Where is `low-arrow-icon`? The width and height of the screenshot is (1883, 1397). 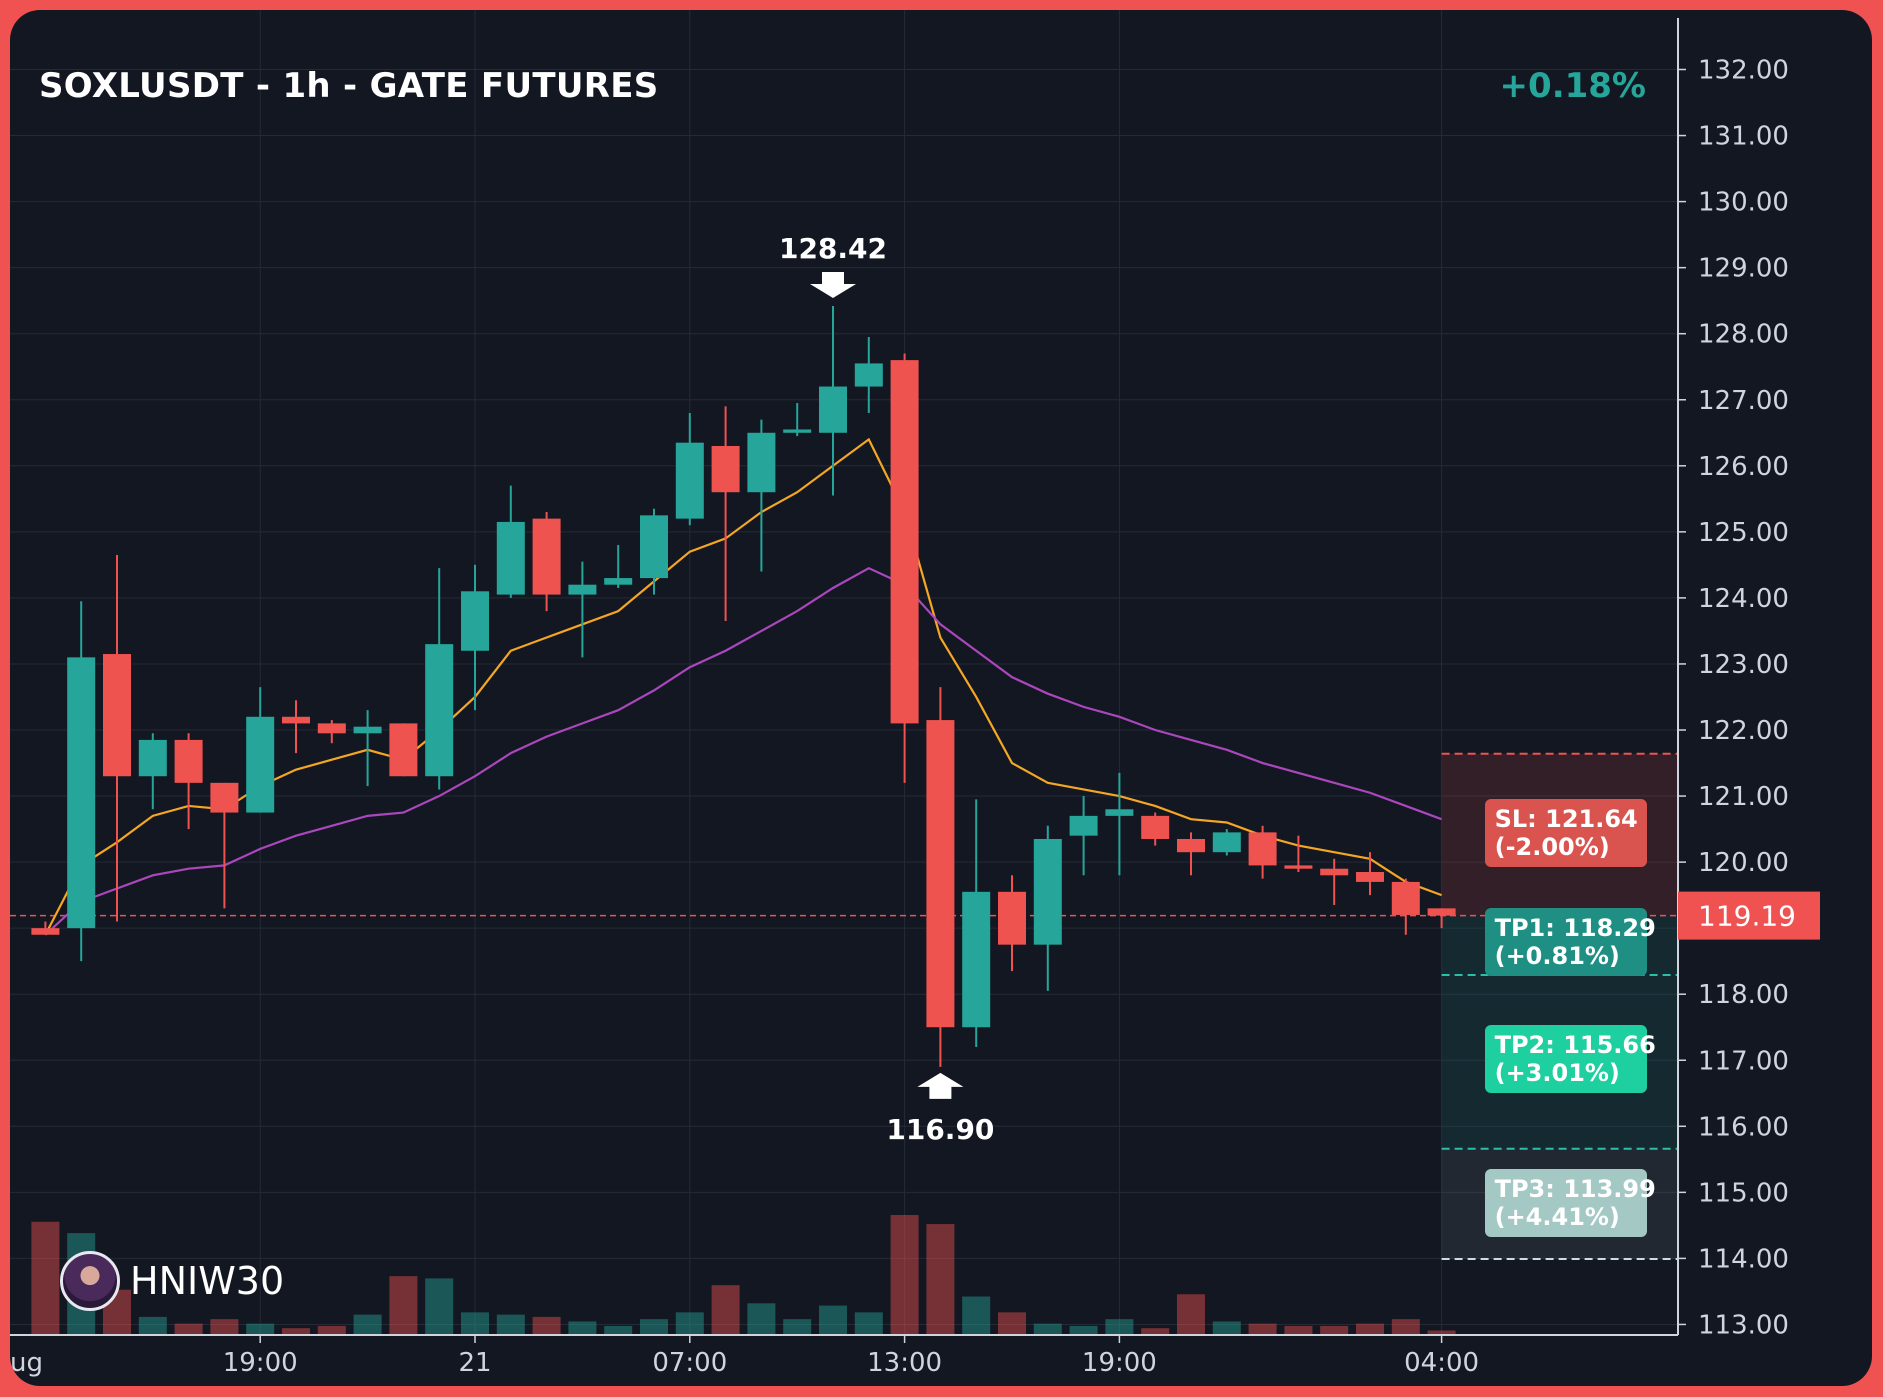 low-arrow-icon is located at coordinates (940, 1085).